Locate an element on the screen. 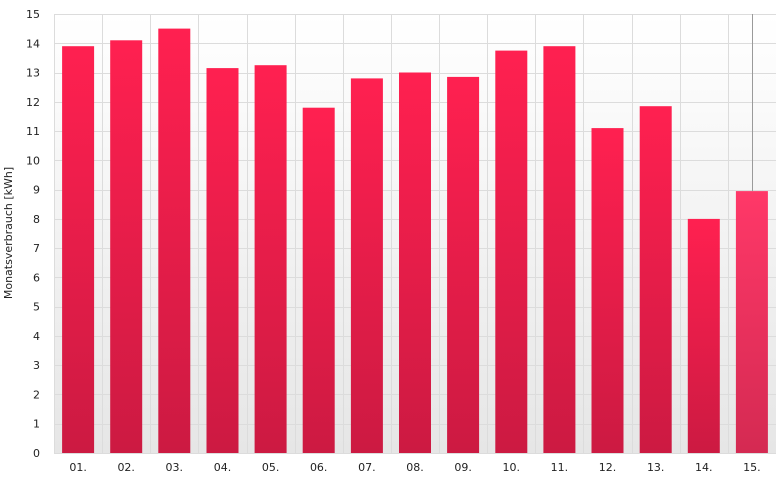  x-tick-label: 10. is located at coordinates (512, 467).